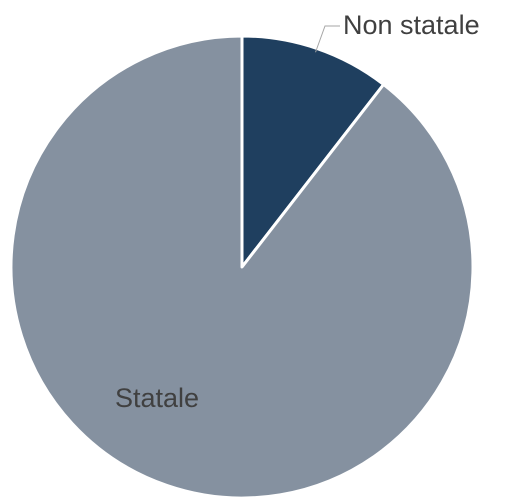 This screenshot has width=518, height=503. I want to click on slice-label-non-statale: Non statale, so click(411, 25).